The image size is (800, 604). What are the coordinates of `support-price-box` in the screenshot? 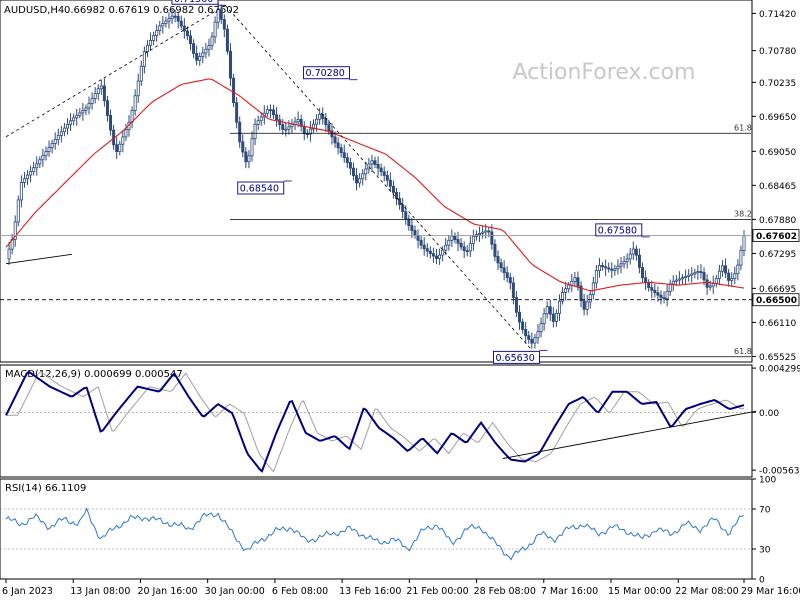 It's located at (776, 300).